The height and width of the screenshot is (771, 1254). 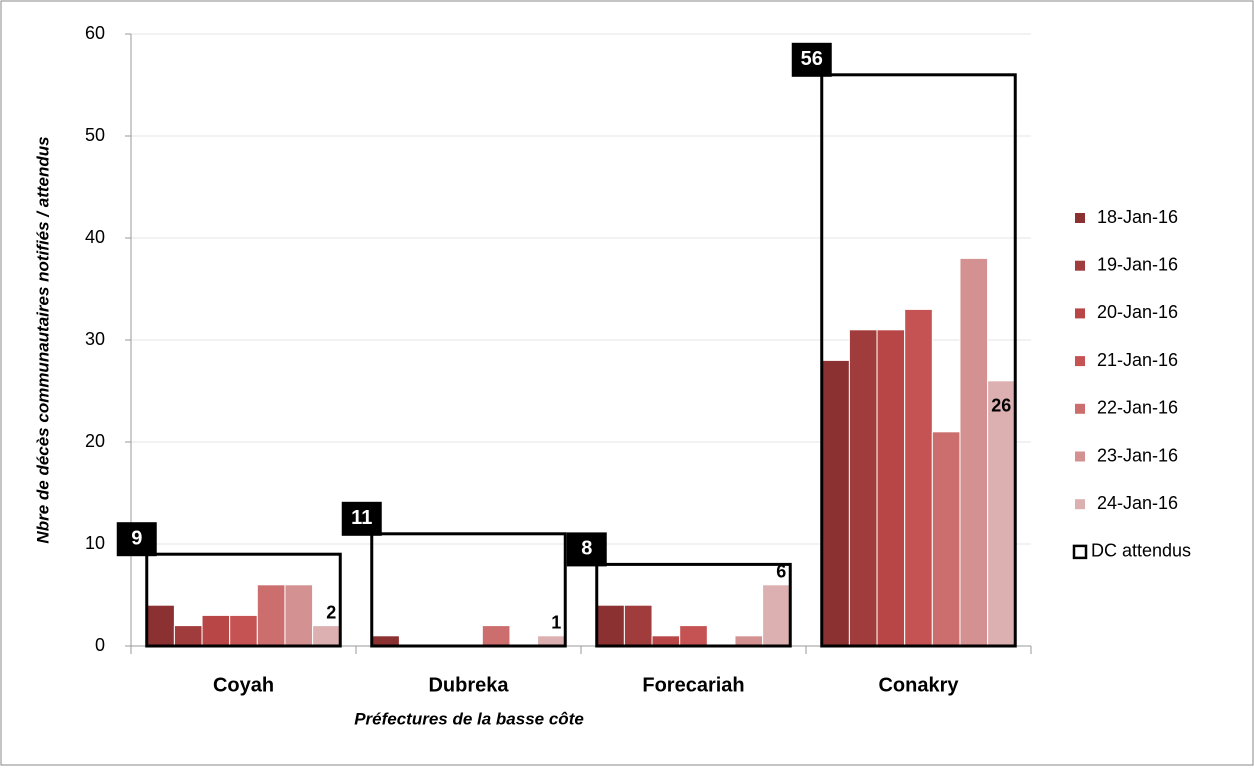 What do you see at coordinates (1141, 551) in the screenshot?
I see `legend-label: DC attendus` at bounding box center [1141, 551].